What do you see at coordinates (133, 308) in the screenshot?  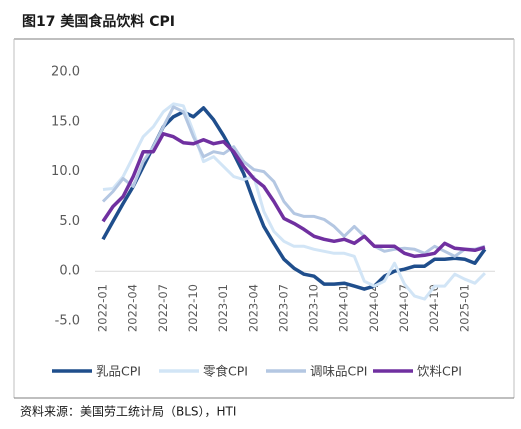 I see `x-tick-label: 2022-04` at bounding box center [133, 308].